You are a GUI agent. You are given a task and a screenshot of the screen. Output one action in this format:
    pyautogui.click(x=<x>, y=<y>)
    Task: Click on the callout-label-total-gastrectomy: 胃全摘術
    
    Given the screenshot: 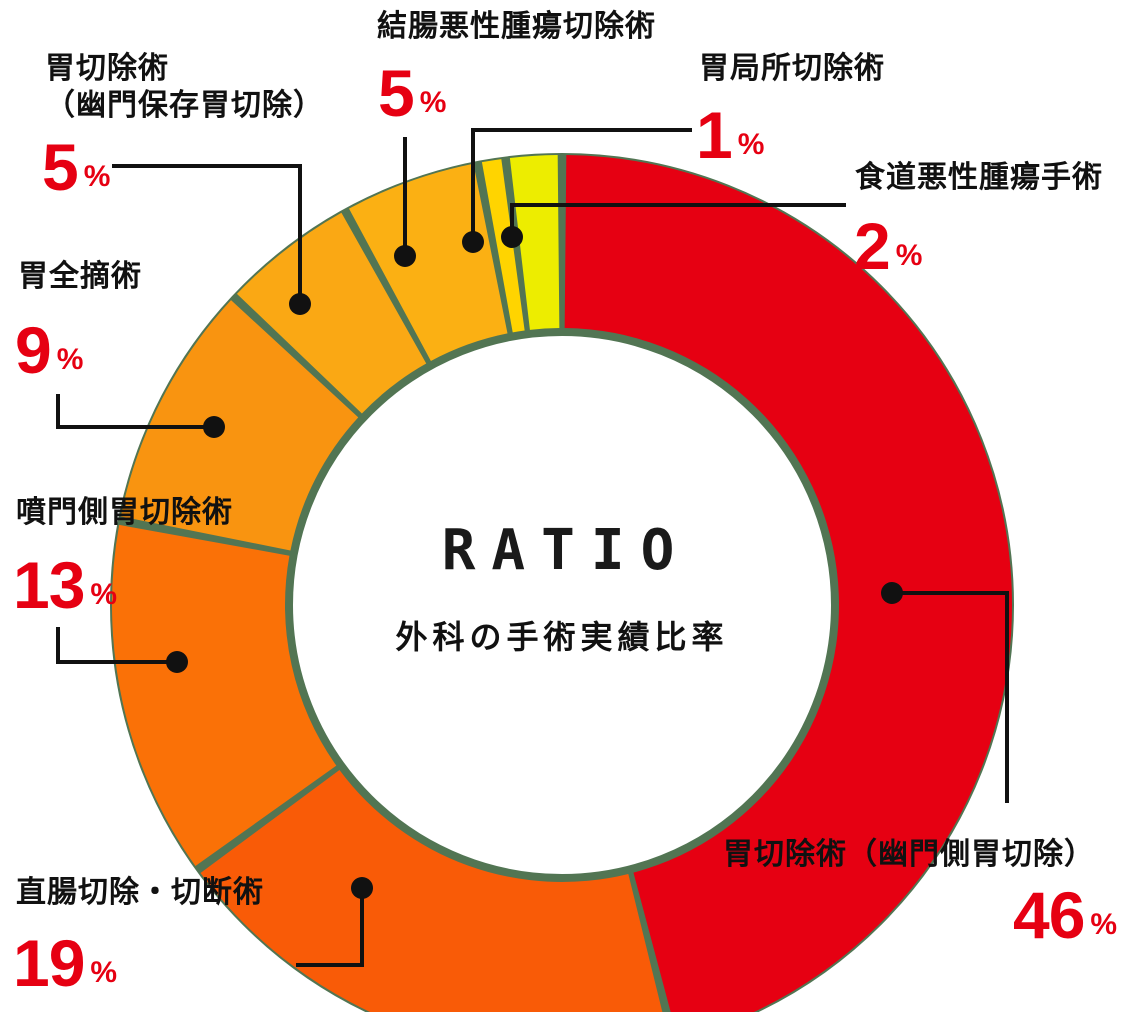 What is the action you would take?
    pyautogui.click(x=80, y=276)
    